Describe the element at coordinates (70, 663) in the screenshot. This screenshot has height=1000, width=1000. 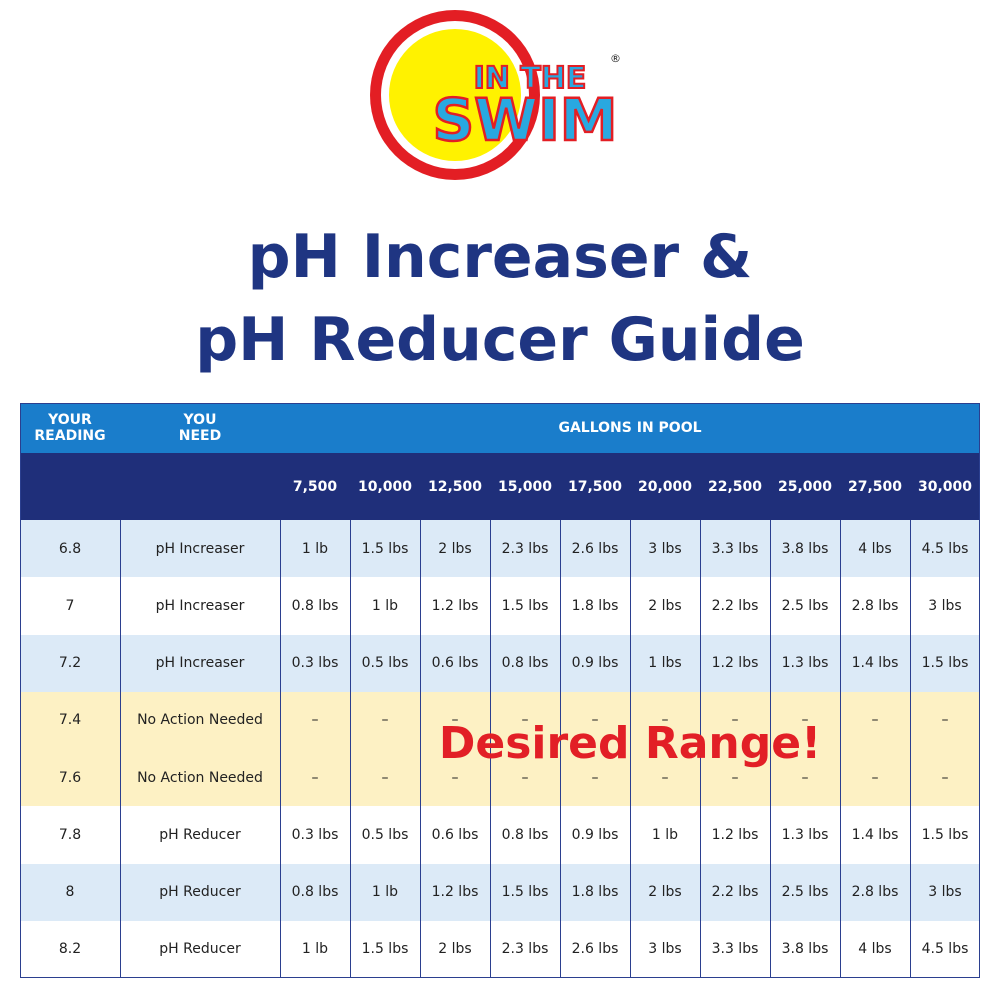
I see `reading-cell: 7.2` at that location.